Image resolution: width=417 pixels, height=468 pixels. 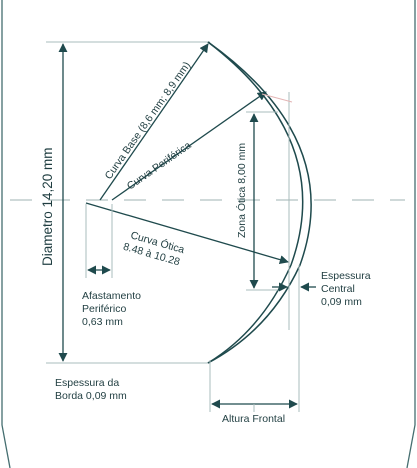 I want to click on sagittal-height-label: Altura Frontal, so click(x=253, y=419).